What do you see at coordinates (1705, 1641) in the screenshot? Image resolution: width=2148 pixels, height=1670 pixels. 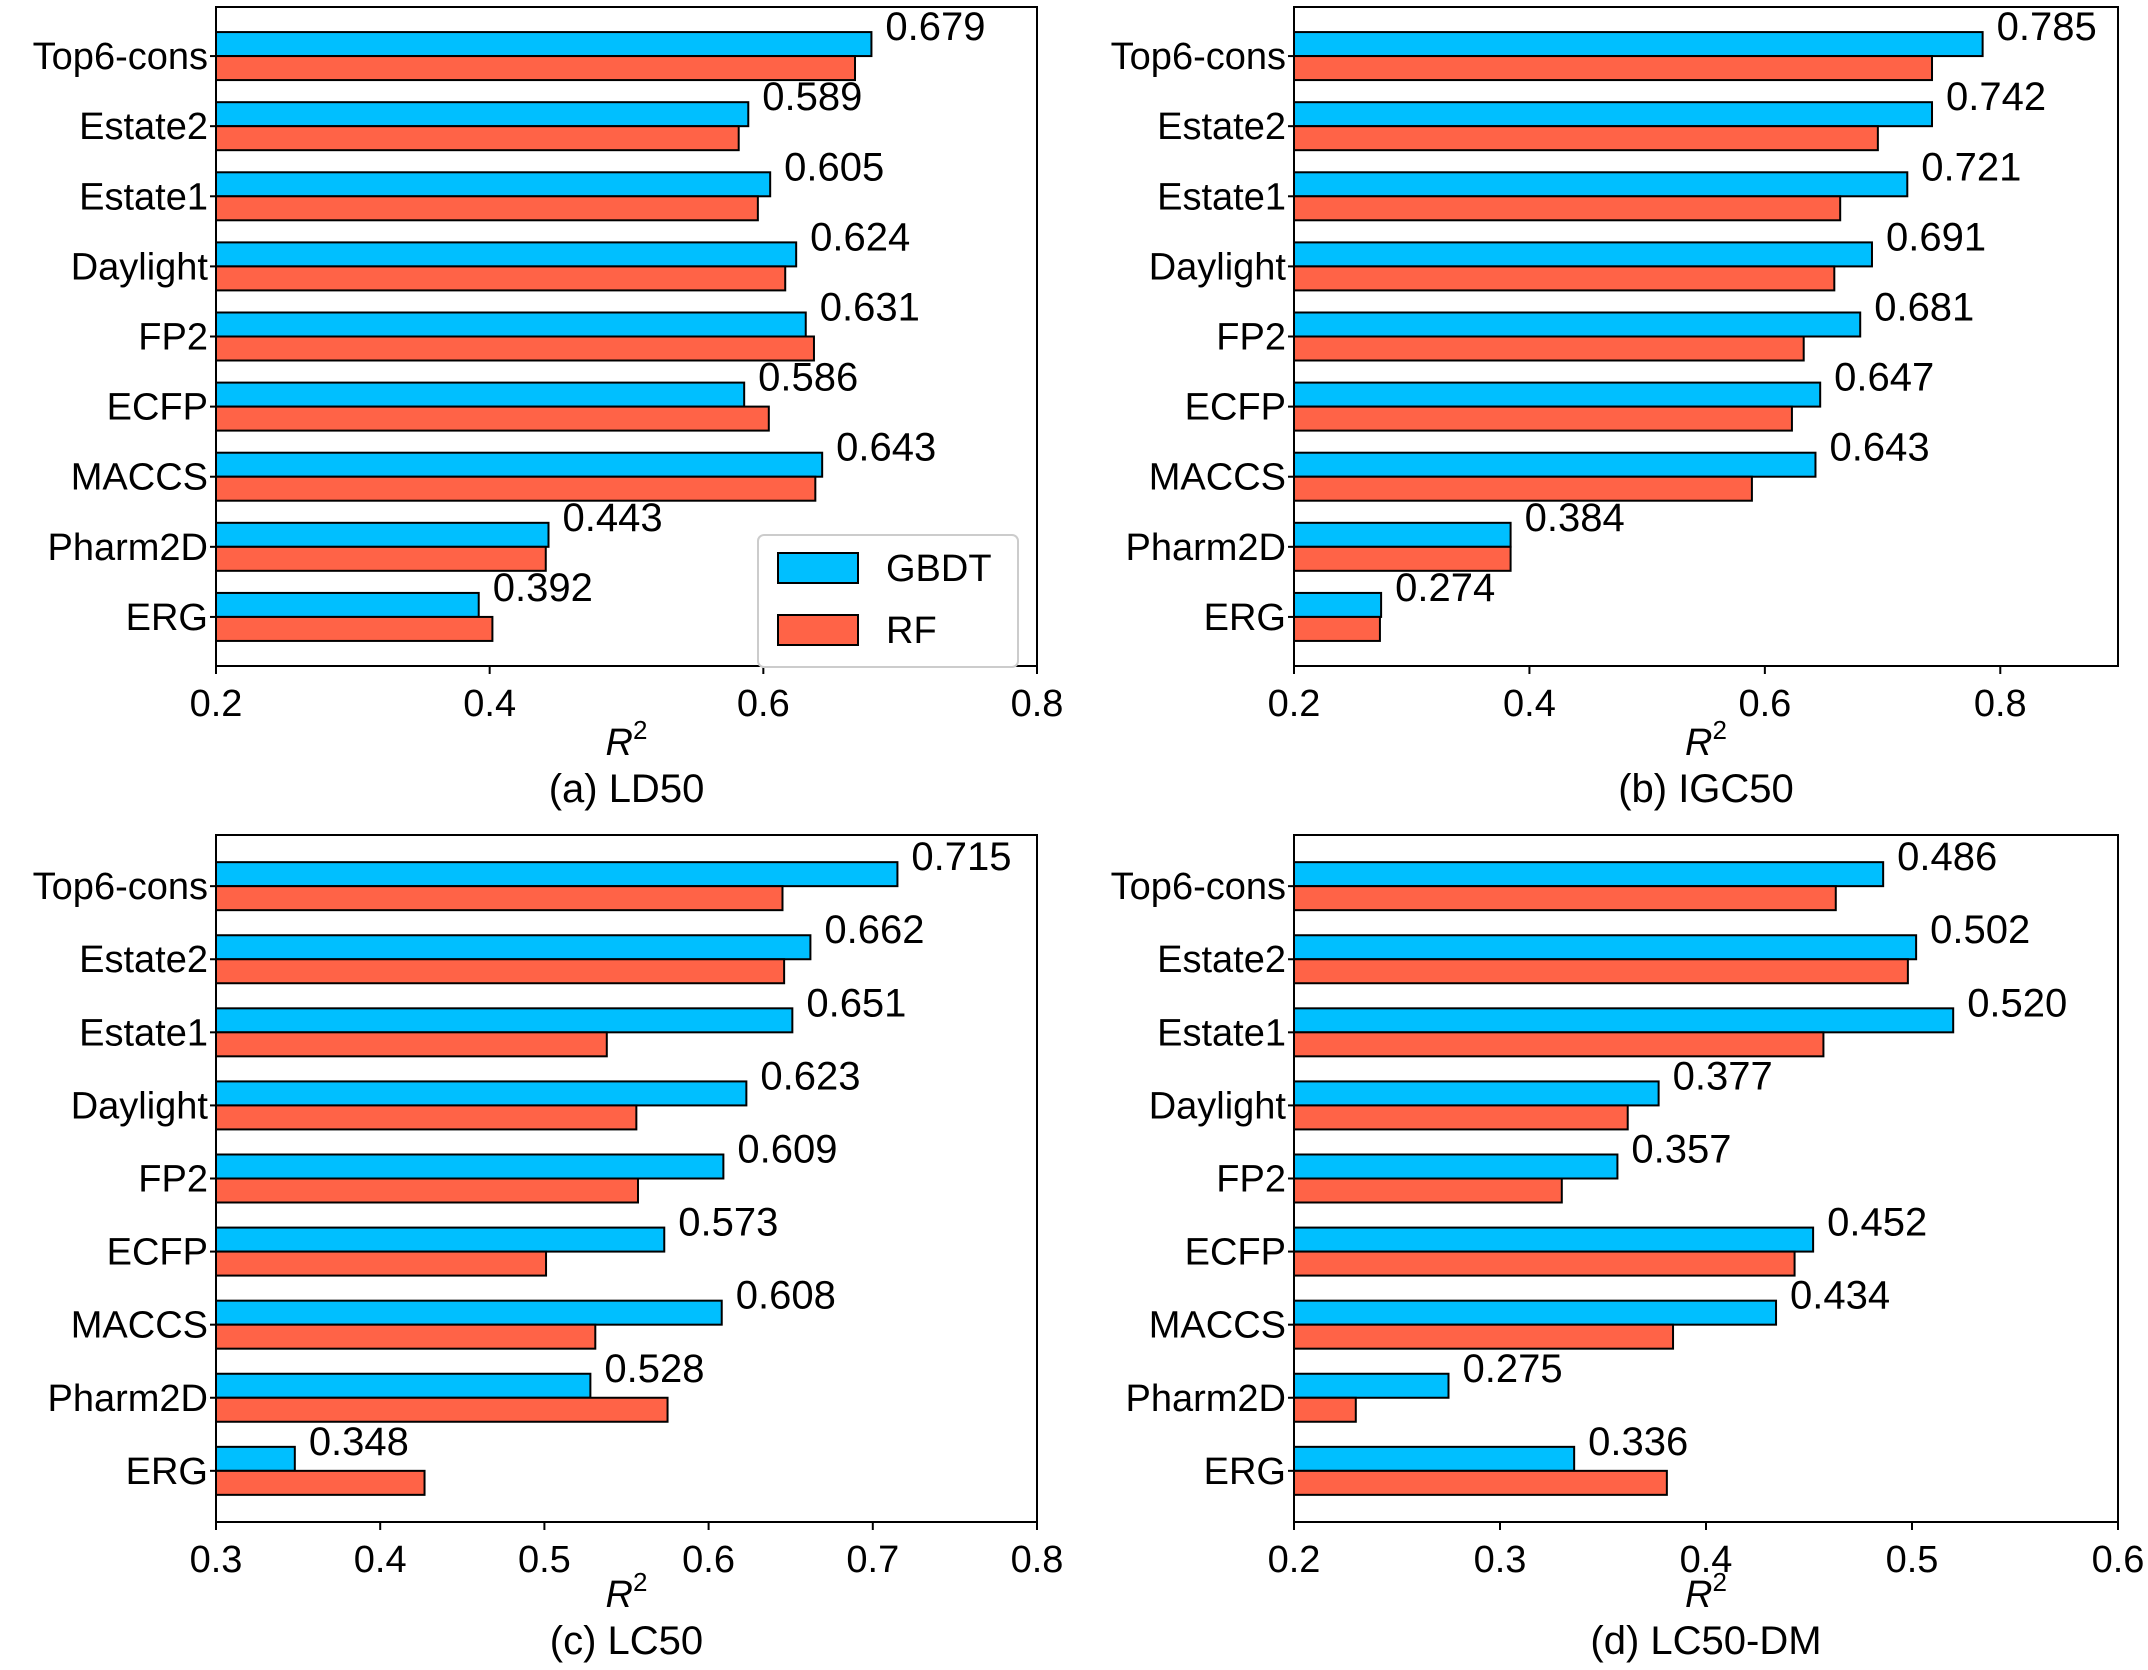 I see `panel-caption: (d) LC50-DM` at bounding box center [1705, 1641].